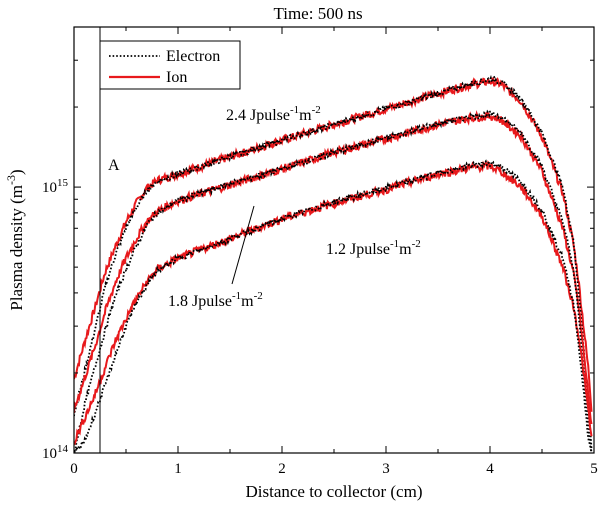 This screenshot has height=506, width=602. Describe the element at coordinates (333, 491) in the screenshot. I see `x-axis-title: Distance to collector (cm)` at that location.